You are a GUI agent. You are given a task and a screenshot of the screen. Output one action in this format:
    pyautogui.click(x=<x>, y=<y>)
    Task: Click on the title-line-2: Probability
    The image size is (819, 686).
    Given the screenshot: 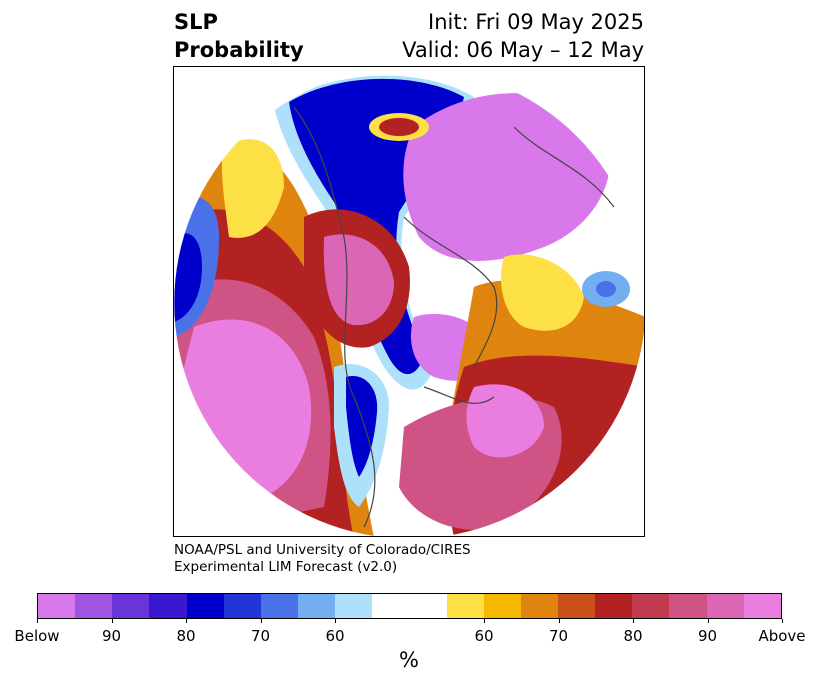 What is the action you would take?
    pyautogui.click(x=239, y=50)
    